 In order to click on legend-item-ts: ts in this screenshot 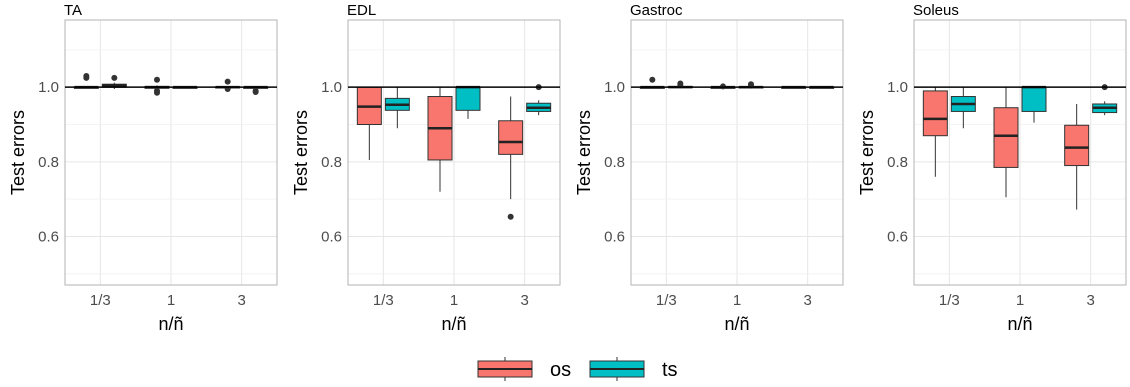, I will do `click(633, 369)`.